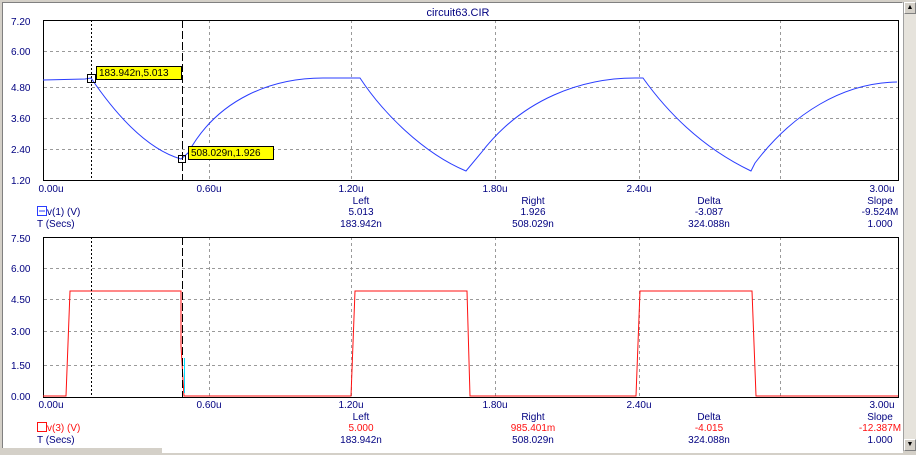  I want to click on left-cursor-readout-box, so click(139, 73).